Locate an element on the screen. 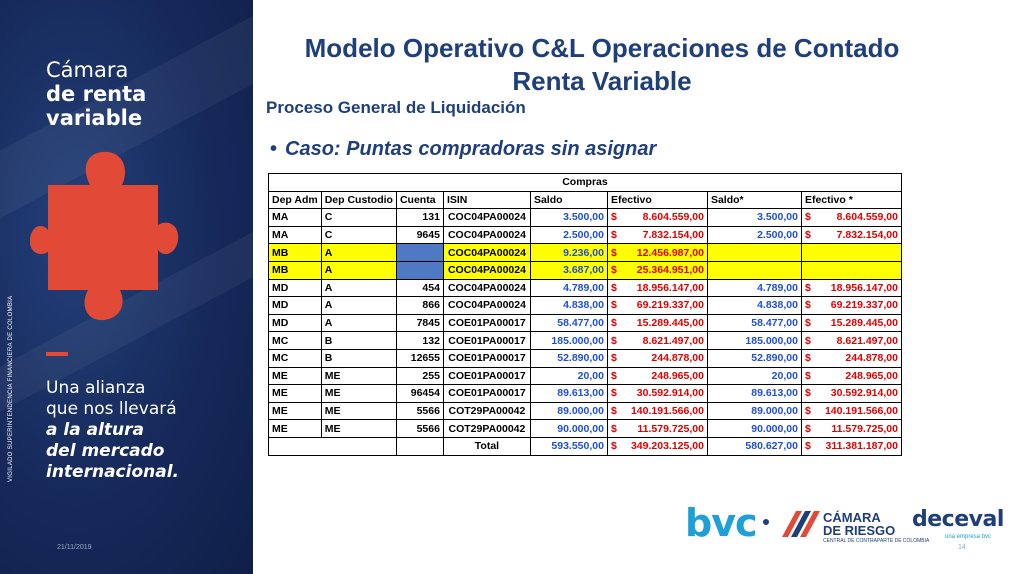 This screenshot has height=574, width=1024. saldo-cell: 4.838,00 is located at coordinates (568, 305).